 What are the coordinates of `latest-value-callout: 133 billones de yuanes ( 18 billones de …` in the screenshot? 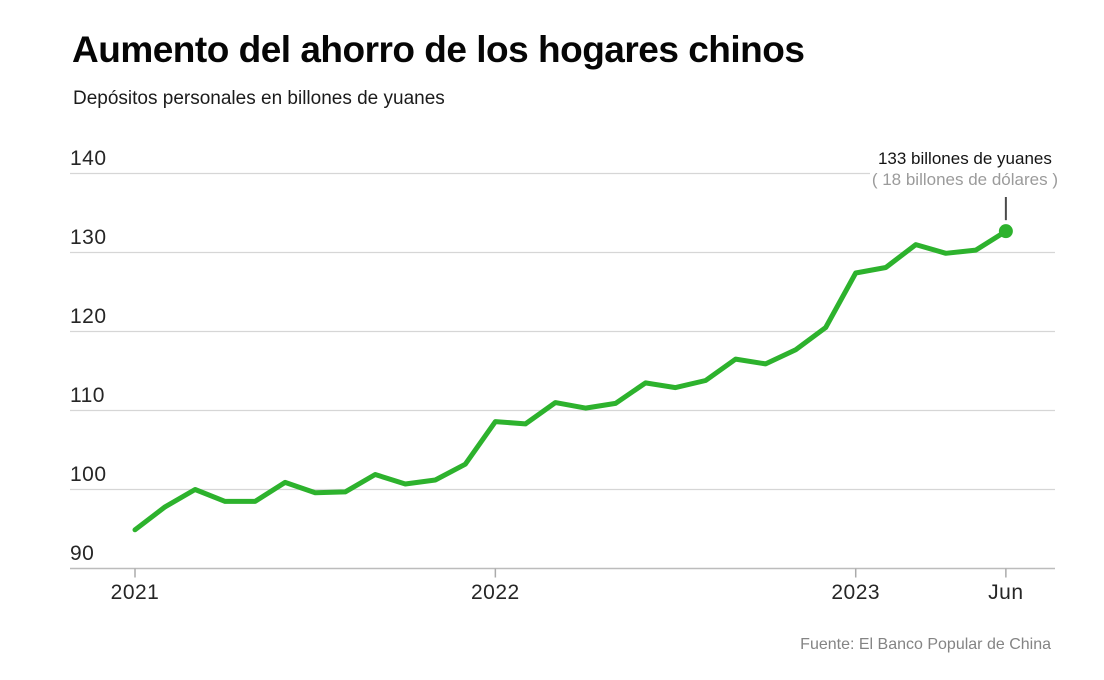 It's located at (964, 170).